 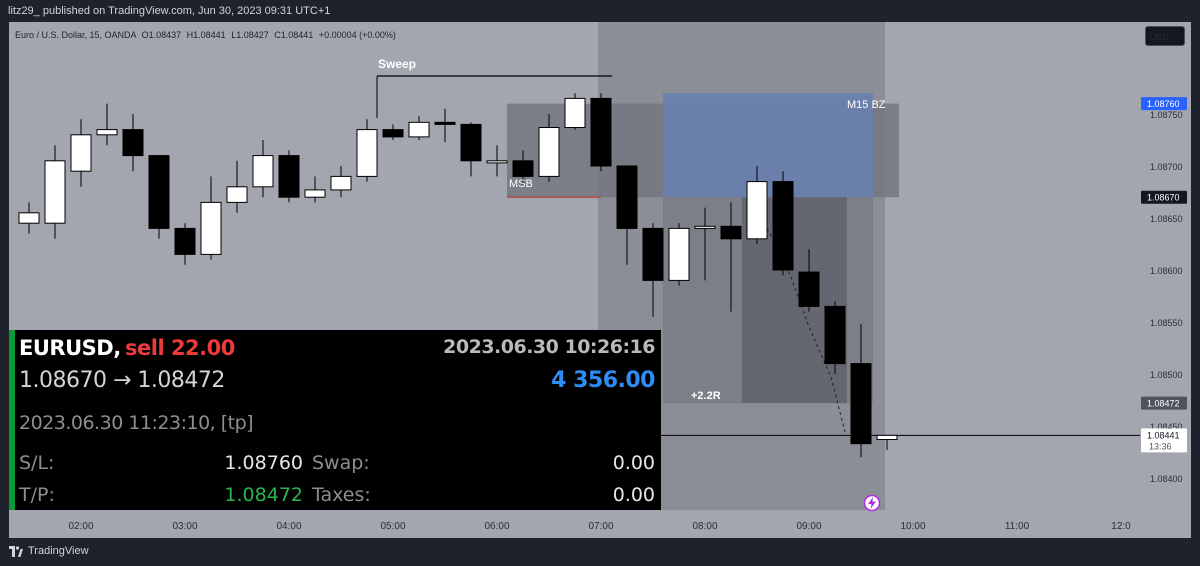 I want to click on x-tick-label-9: 11:00, so click(x=1017, y=526).